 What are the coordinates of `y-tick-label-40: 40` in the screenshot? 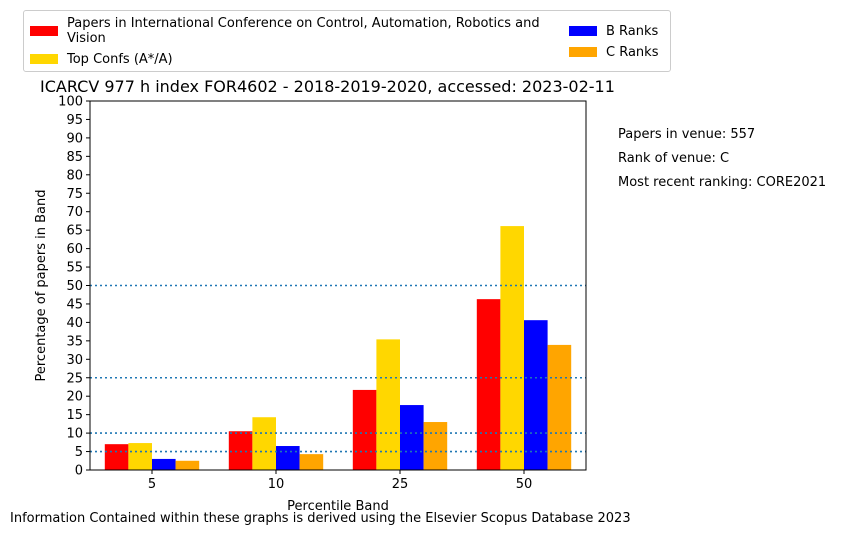 It's located at (74, 323).